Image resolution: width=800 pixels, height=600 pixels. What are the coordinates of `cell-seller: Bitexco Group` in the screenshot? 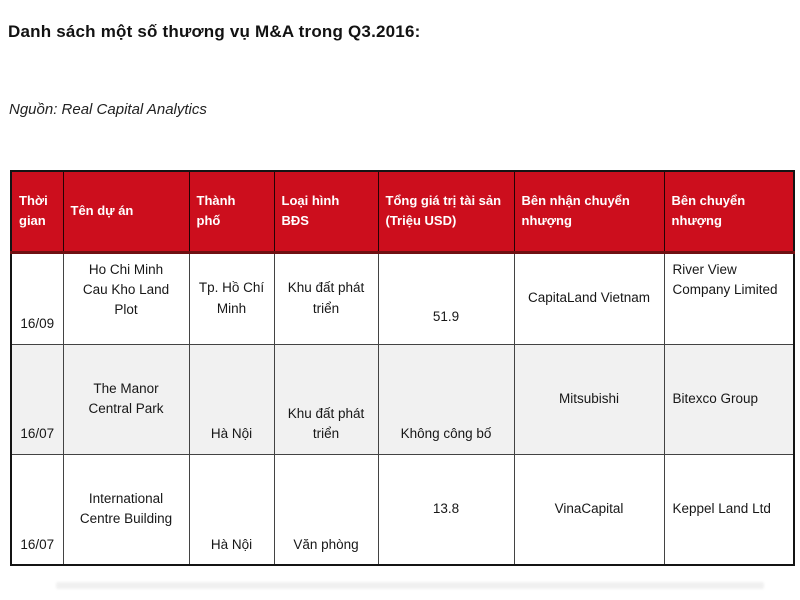 It's located at (729, 399).